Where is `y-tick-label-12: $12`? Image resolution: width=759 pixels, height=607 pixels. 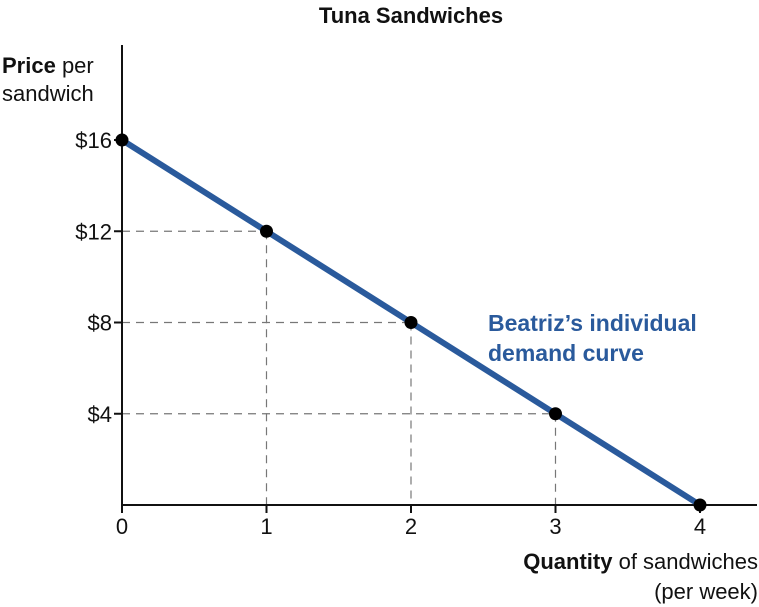 y-tick-label-12: $12 is located at coordinates (93, 231).